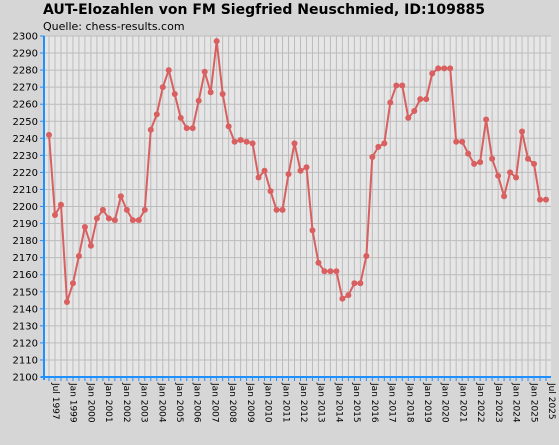  Describe the element at coordinates (498, 402) in the screenshot. I see `x-tick-label: Jan 2023` at that location.